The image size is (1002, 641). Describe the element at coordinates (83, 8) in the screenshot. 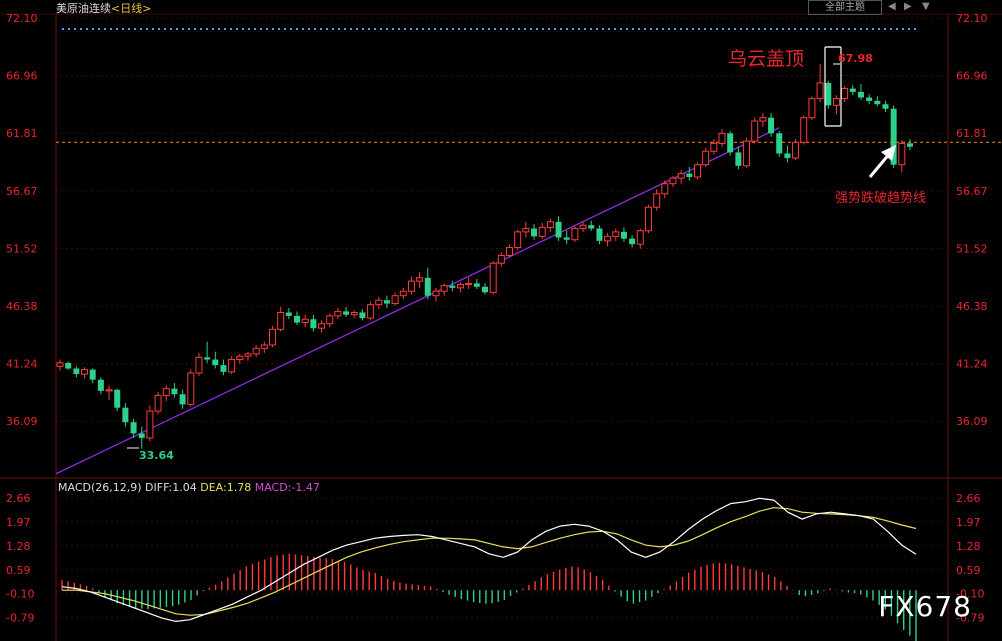

I see `instrument-title: 美原油连续` at that location.